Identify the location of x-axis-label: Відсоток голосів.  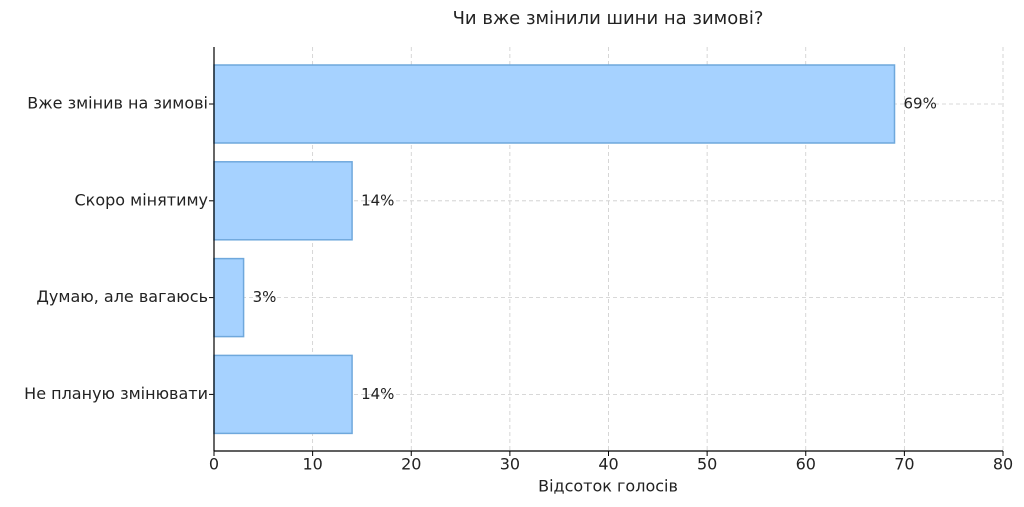
(608, 486).